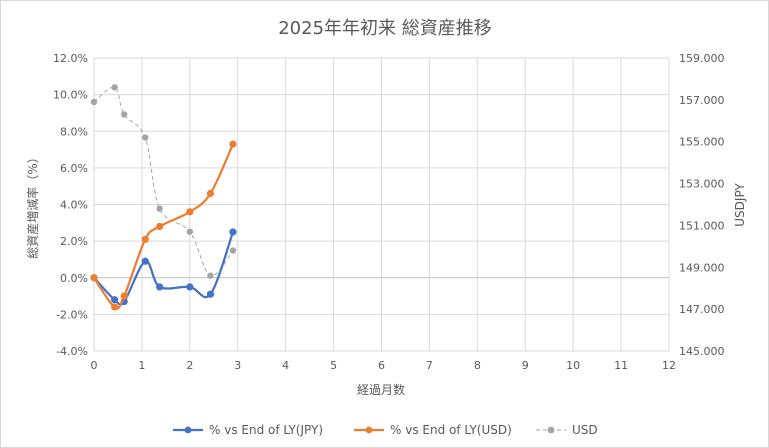 Image resolution: width=769 pixels, height=448 pixels. What do you see at coordinates (702, 142) in the screenshot?
I see `y2-tick-label: 155.000` at bounding box center [702, 142].